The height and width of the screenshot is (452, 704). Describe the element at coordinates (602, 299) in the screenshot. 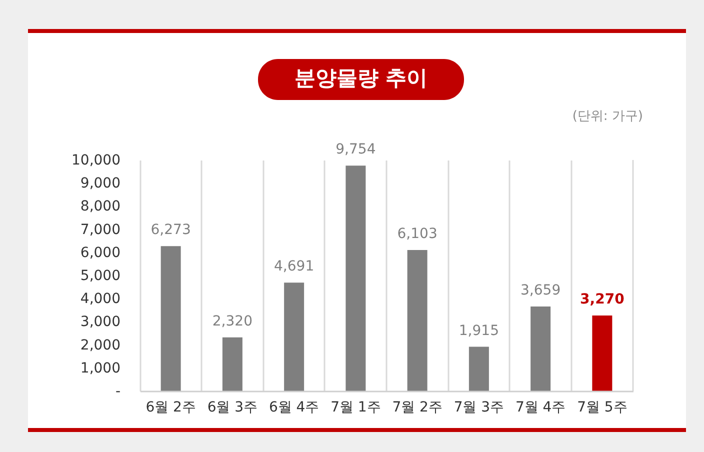

I see `data-label: 3,270` at that location.